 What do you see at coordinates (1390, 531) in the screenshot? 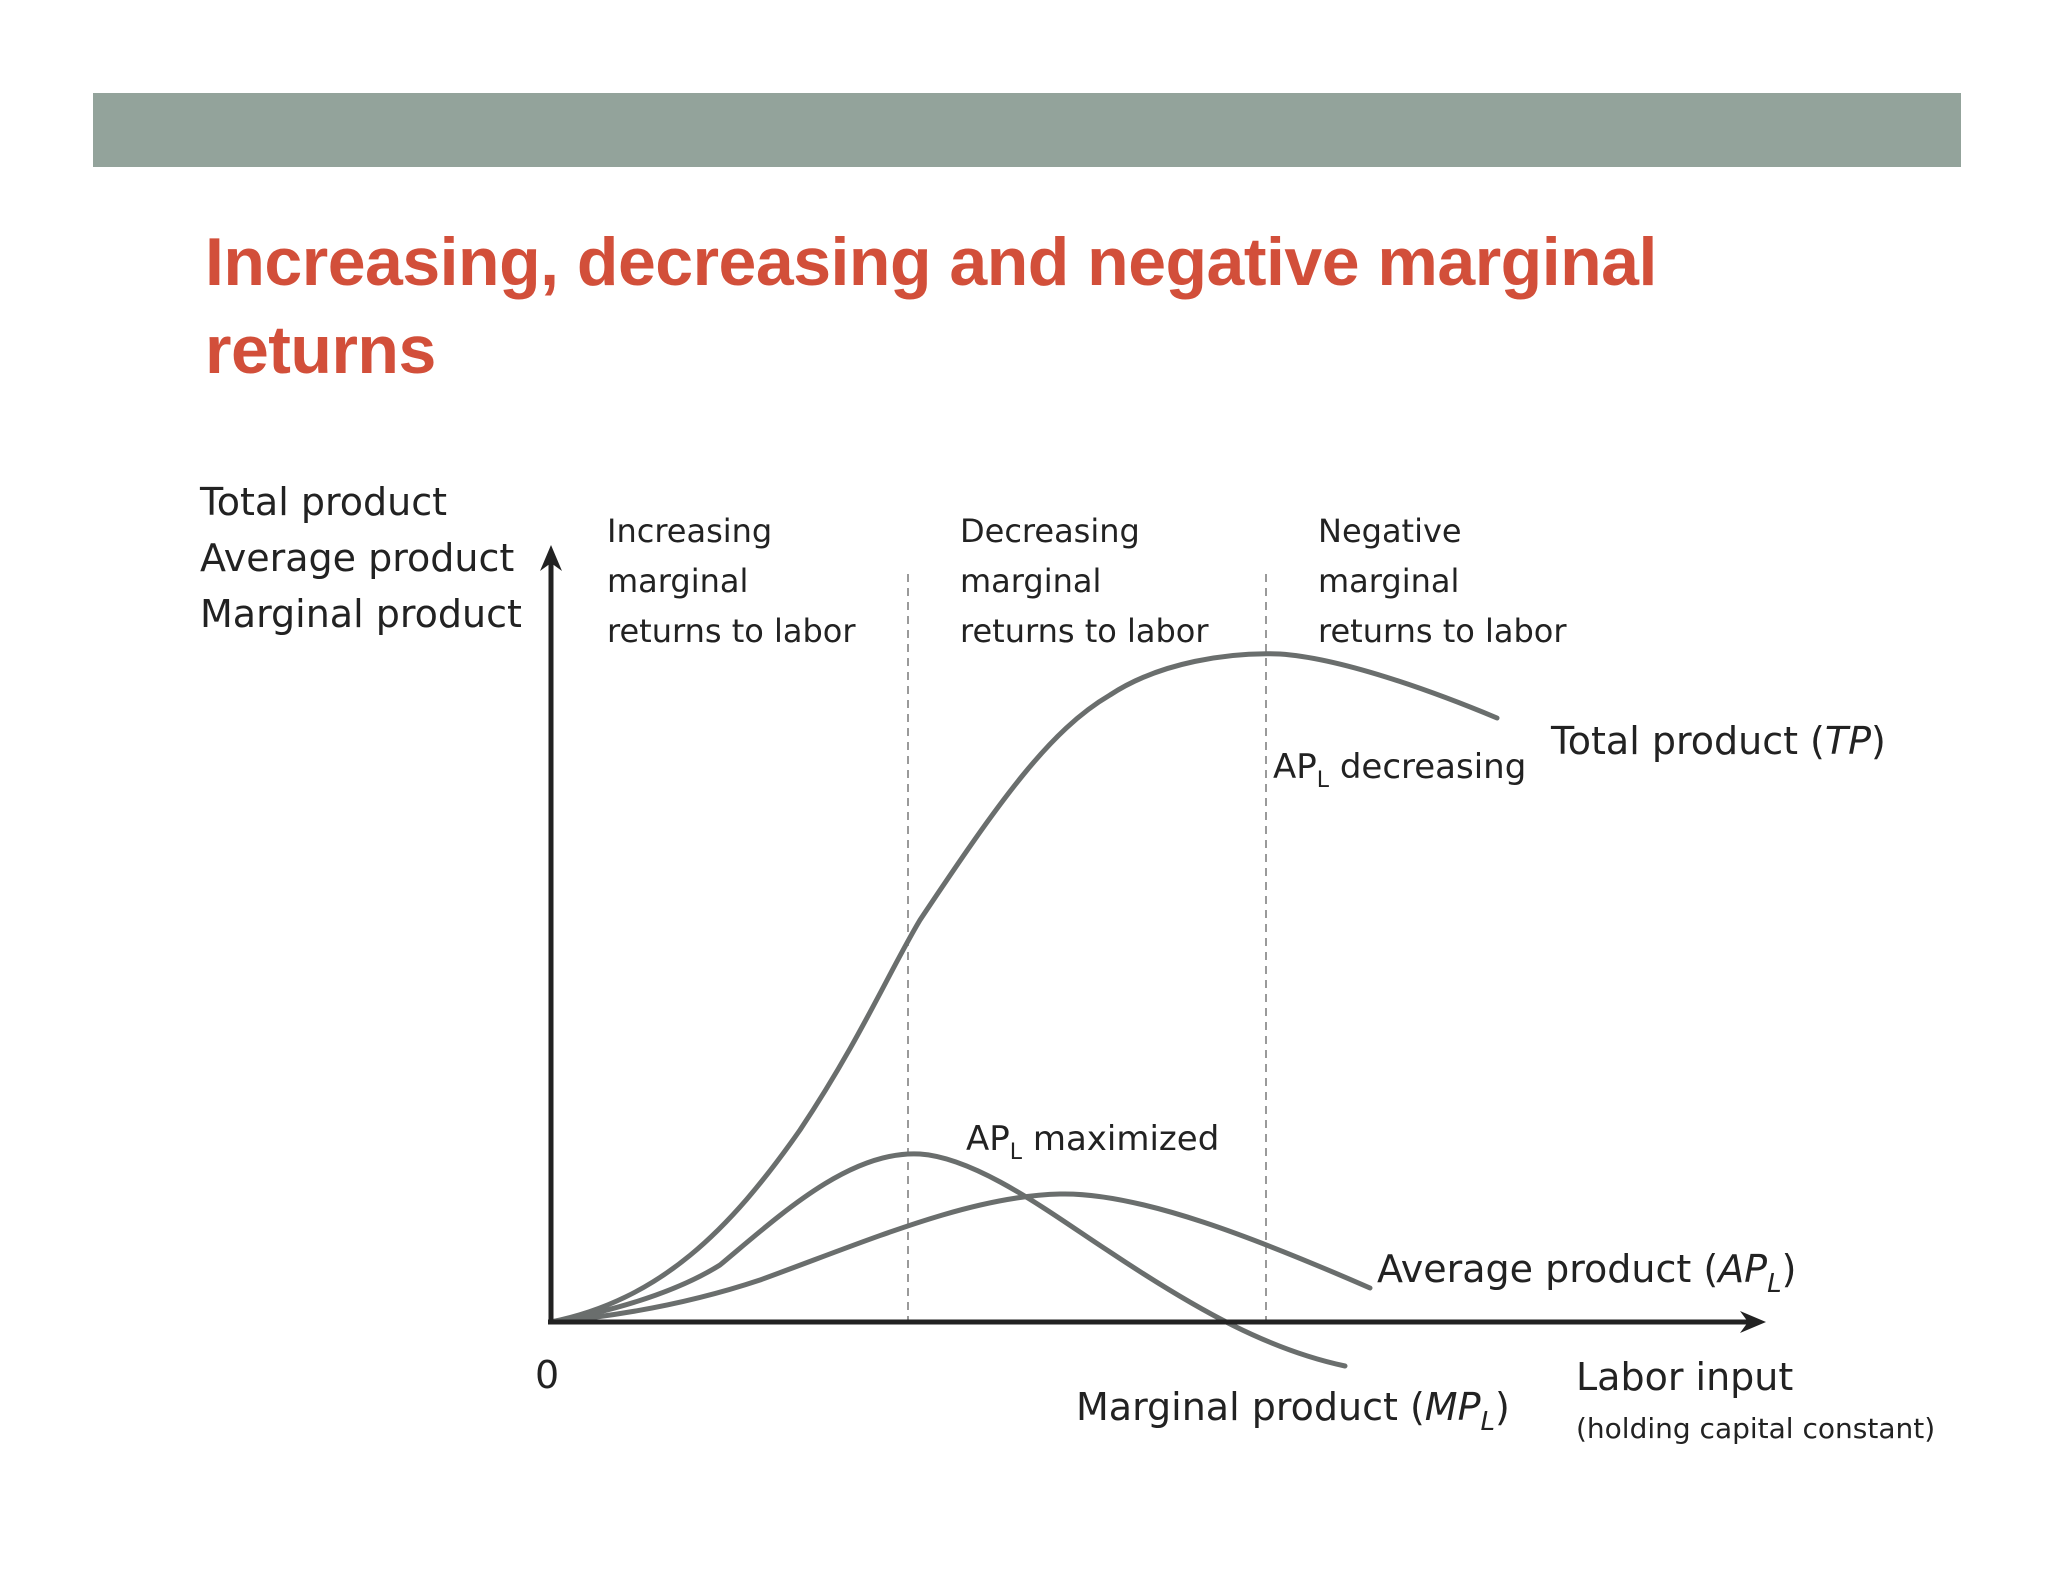
I see `region-3-line-1: Negative` at bounding box center [1390, 531].